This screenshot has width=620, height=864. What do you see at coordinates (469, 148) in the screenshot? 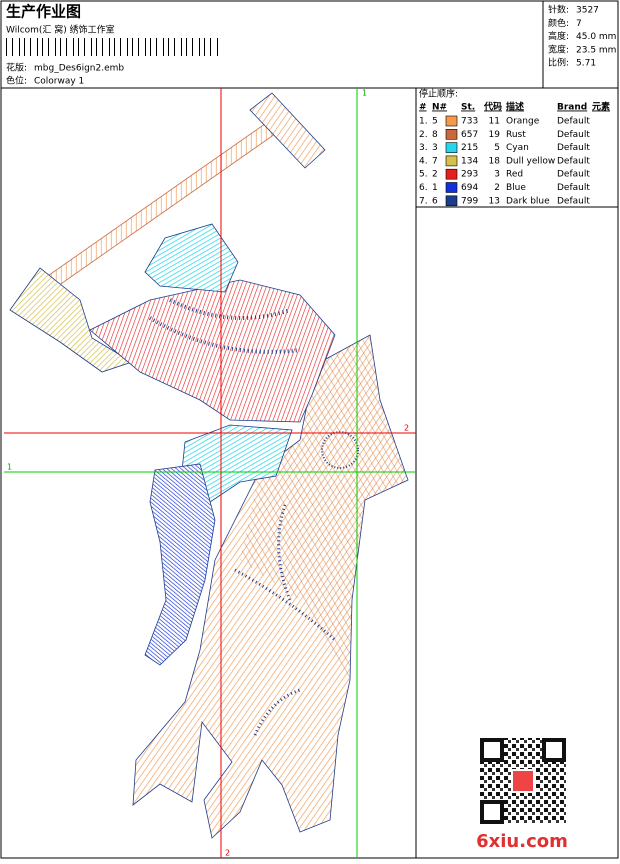
I see `stitches: 215` at bounding box center [469, 148].